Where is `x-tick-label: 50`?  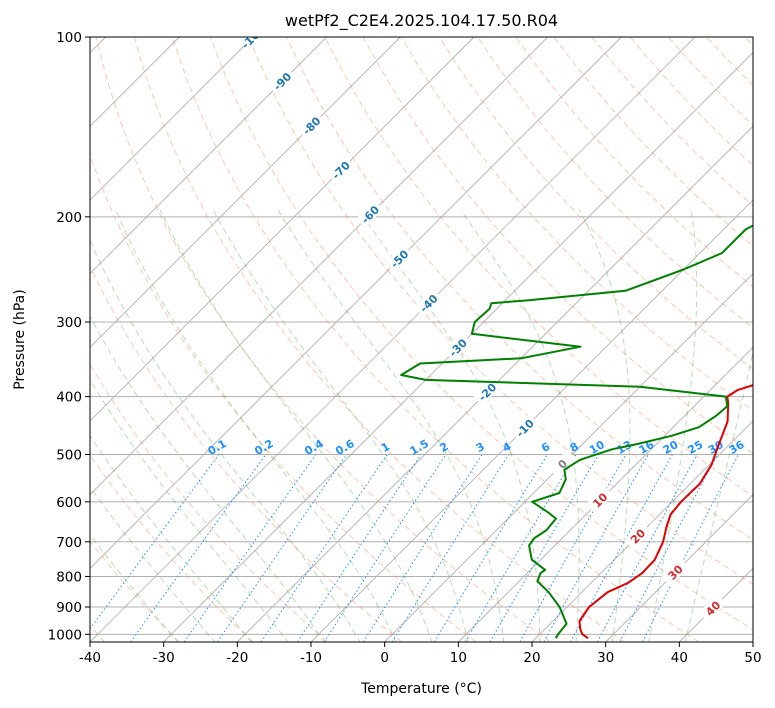
x-tick-label: 50 is located at coordinates (752, 658).